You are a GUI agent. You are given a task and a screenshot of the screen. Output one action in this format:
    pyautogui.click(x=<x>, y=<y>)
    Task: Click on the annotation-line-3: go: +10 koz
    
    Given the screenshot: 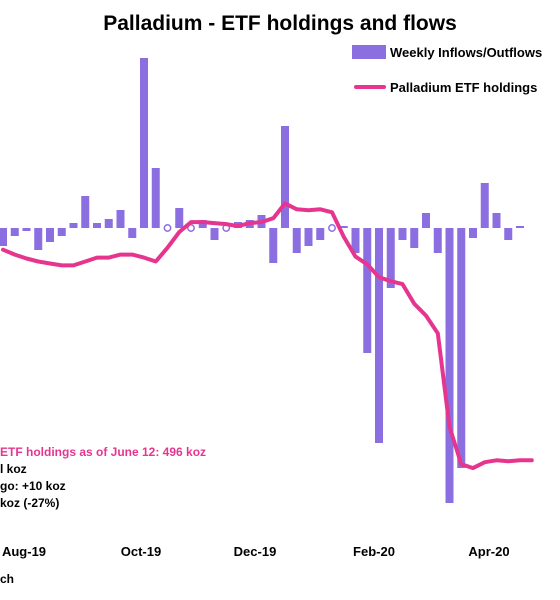 What is the action you would take?
    pyautogui.click(x=33, y=486)
    